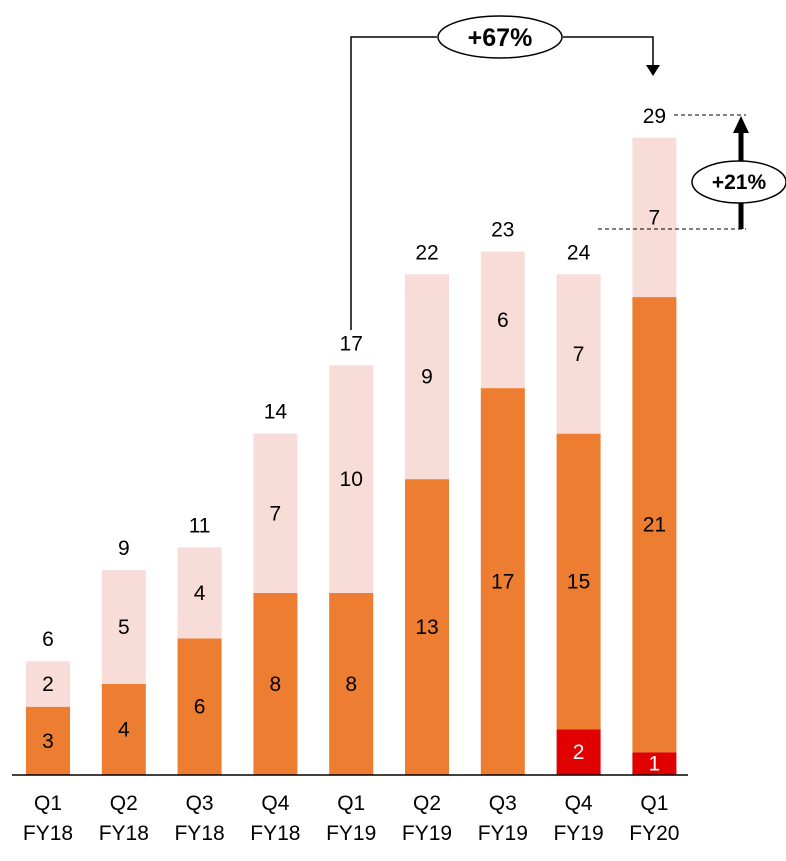 The height and width of the screenshot is (861, 786). What do you see at coordinates (48, 639) in the screenshot?
I see `total-label: 6` at bounding box center [48, 639].